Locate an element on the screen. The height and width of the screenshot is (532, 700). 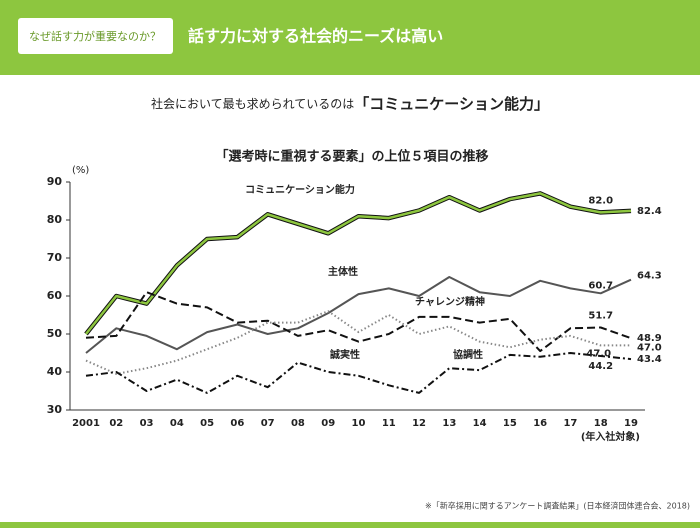
value-label: 64.3 is located at coordinates (649, 276).